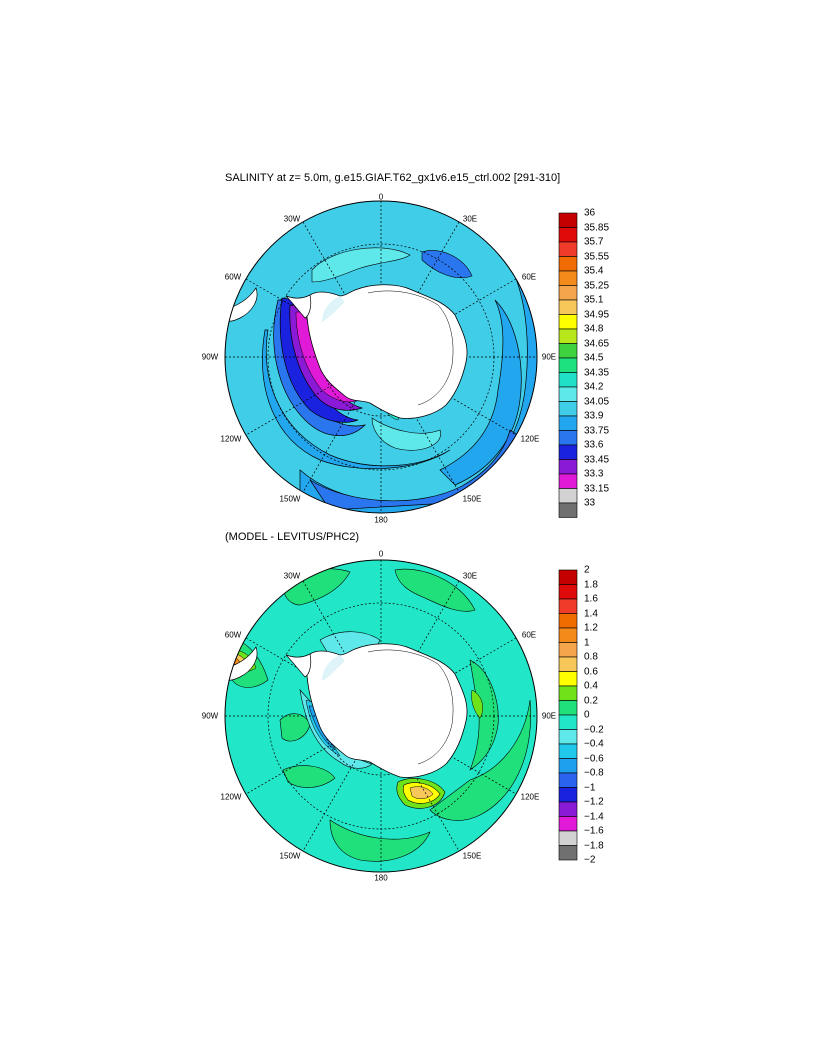 Image resolution: width=818 pixels, height=1055 pixels. What do you see at coordinates (380, 840) in the screenshot?
I see `difference-band-0-2-south` at bounding box center [380, 840].